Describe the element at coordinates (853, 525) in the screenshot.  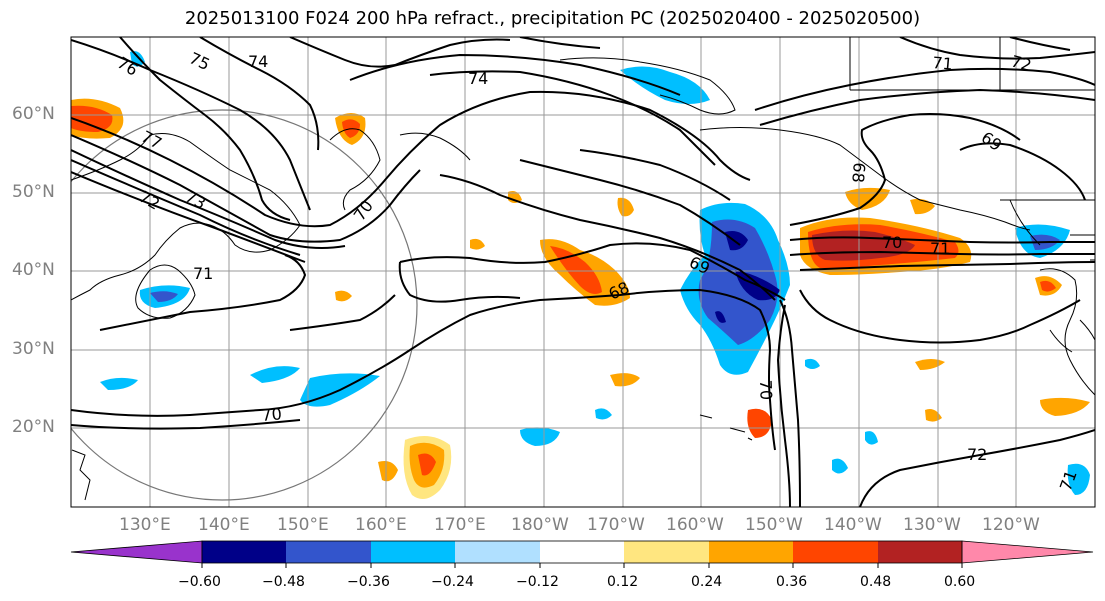
I see `lon-label-140w: 140°W` at that location.